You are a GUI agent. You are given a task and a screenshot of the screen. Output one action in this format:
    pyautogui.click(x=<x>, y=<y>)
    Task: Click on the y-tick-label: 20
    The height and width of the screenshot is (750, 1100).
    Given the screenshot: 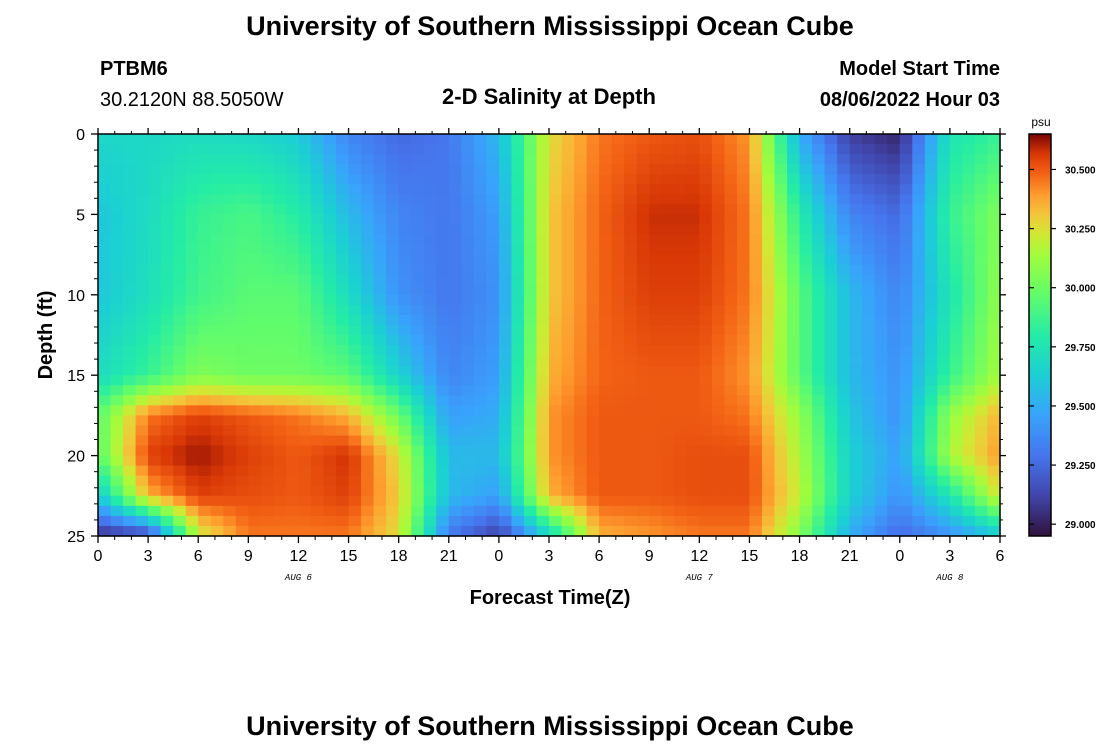 What is the action you would take?
    pyautogui.click(x=76, y=457)
    